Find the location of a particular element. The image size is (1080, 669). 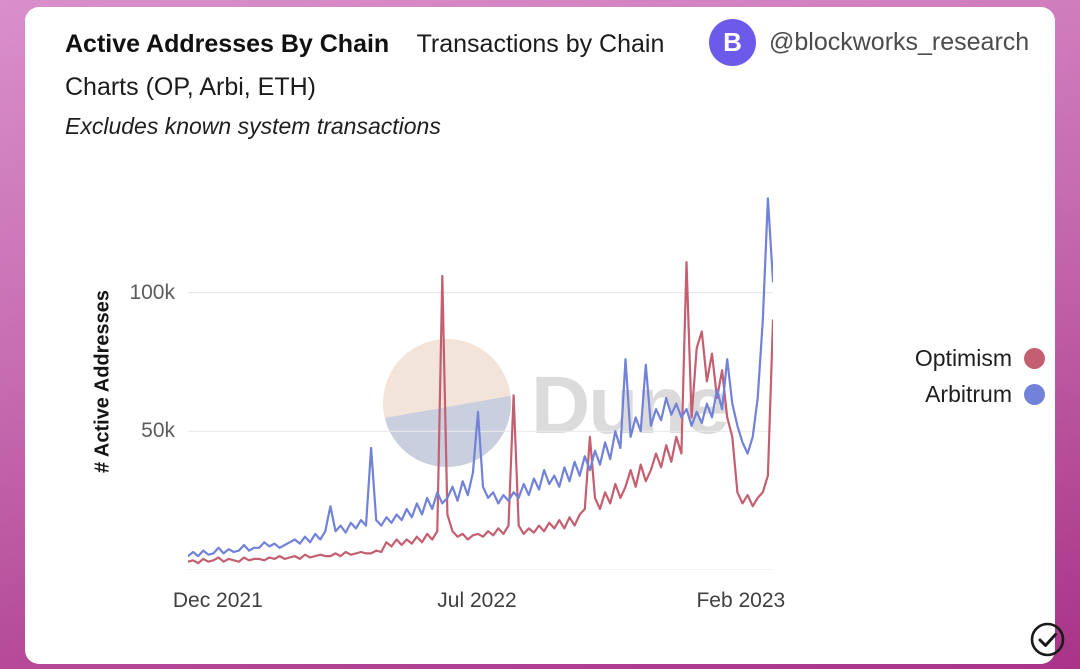

x-tick-label: Feb 2023 is located at coordinates (741, 600).